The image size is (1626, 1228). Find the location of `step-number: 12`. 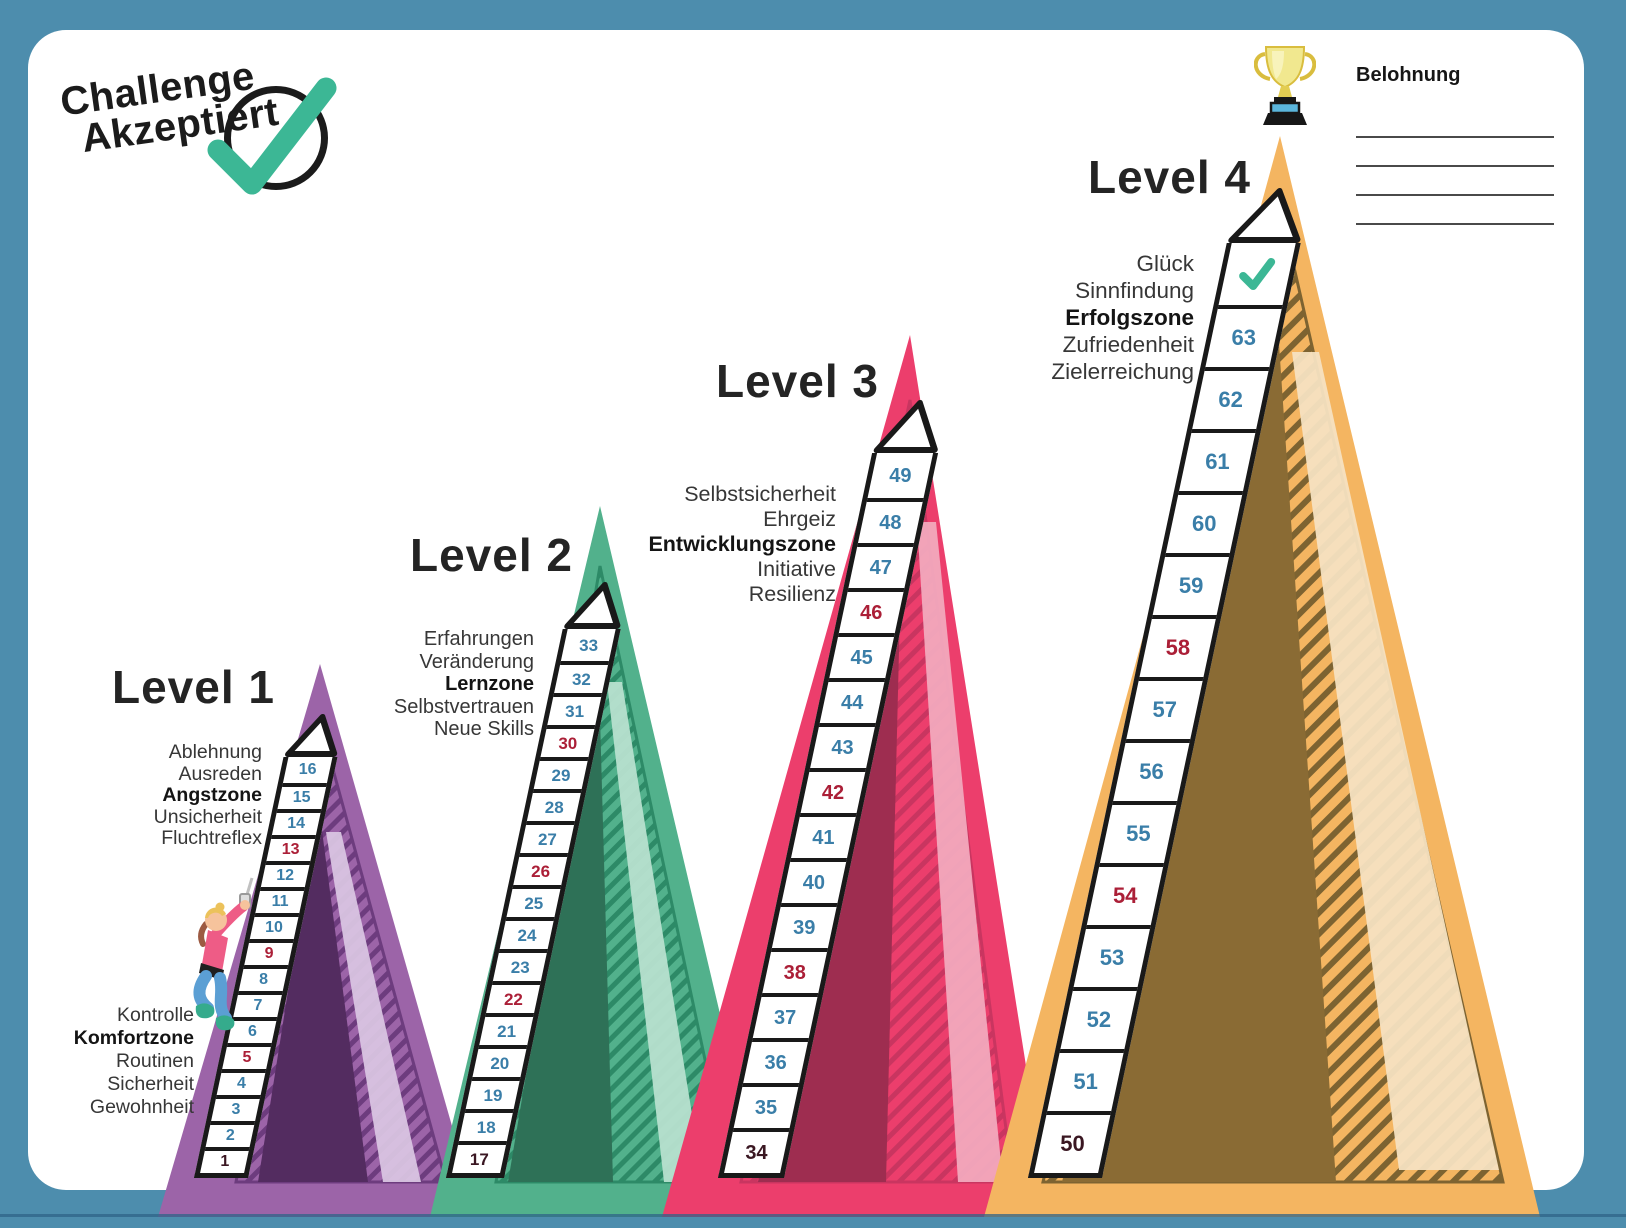

step-number: 12 is located at coordinates (285, 875).